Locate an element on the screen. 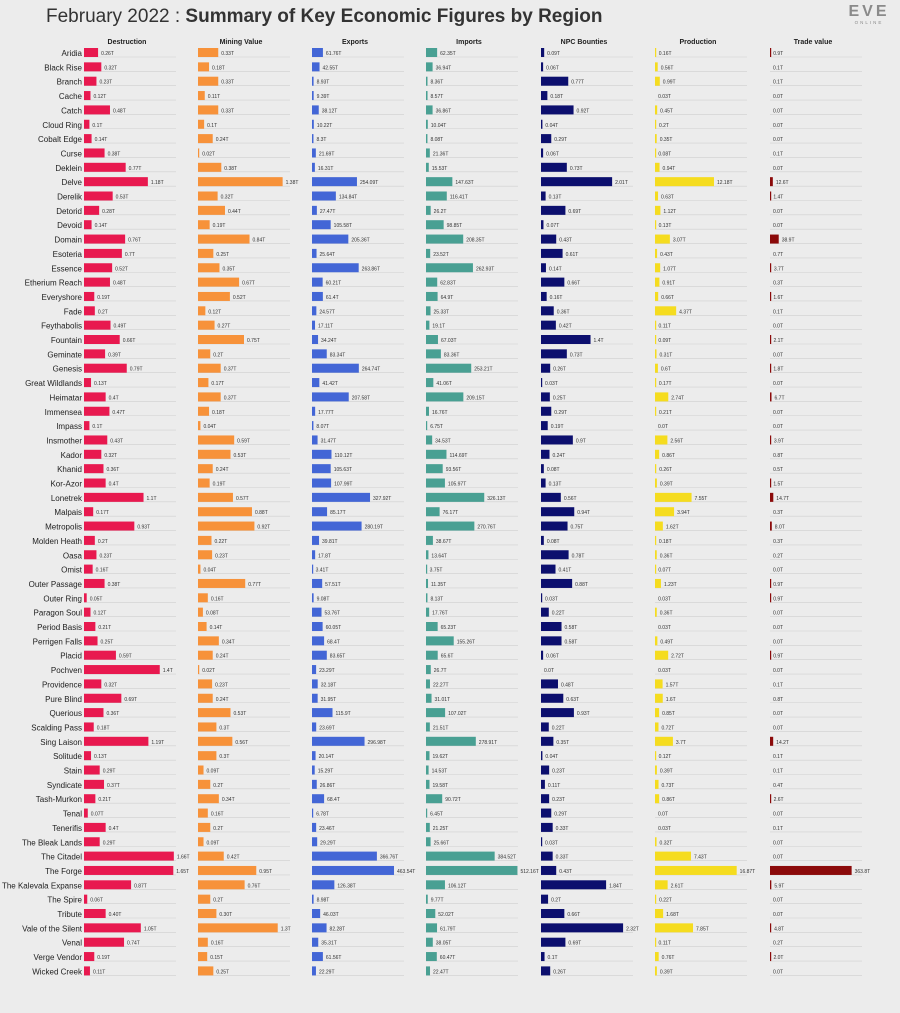 This screenshot has height=1013, width=900. data-label: 0.03T is located at coordinates (551, 843).